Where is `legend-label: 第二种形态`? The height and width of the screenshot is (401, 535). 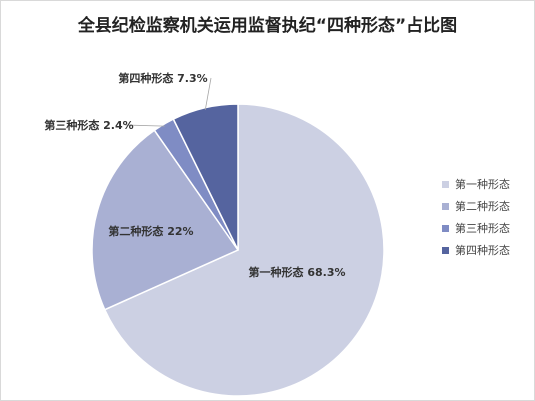
legend-label: 第二种形态 is located at coordinates (482, 206).